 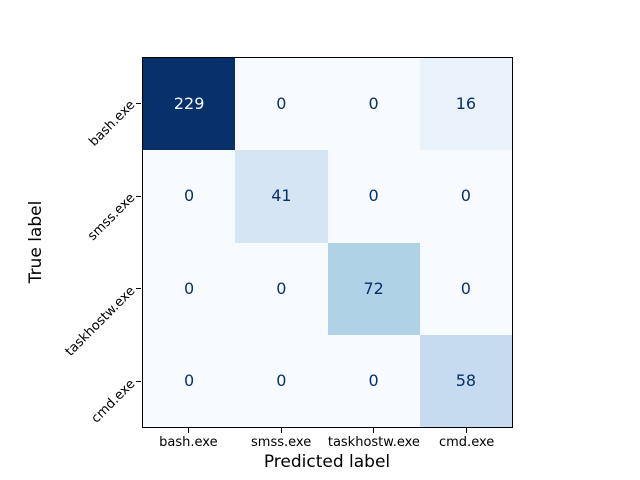 I want to click on matrix-cell: 72, so click(x=373, y=288).